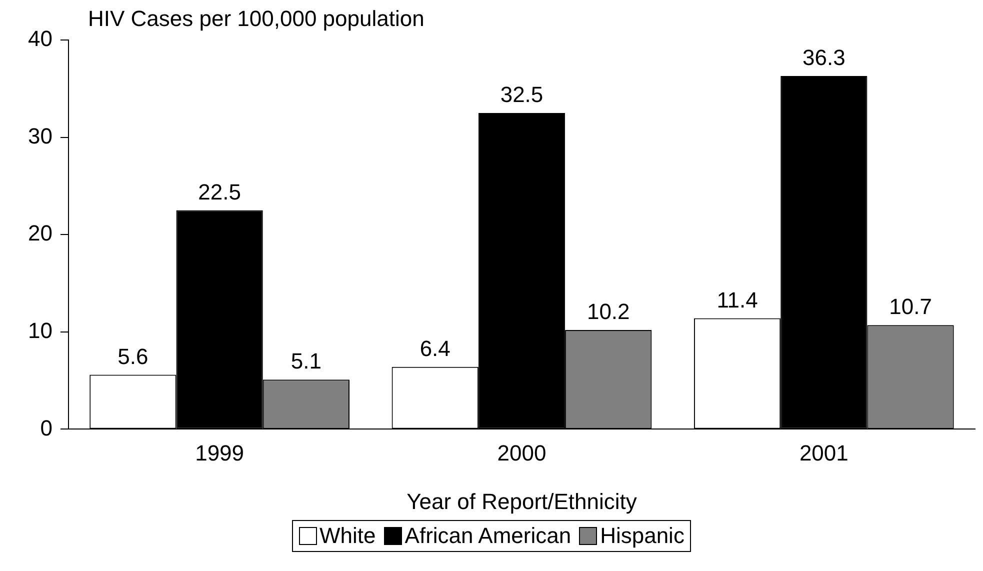 The image size is (983, 571). What do you see at coordinates (521, 501) in the screenshot?
I see `x-axis-title: Year of Report/Ethnicity` at bounding box center [521, 501].